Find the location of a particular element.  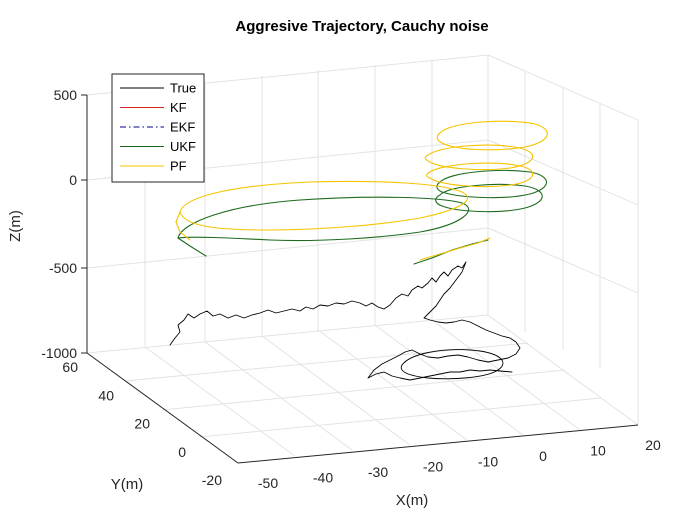

x-tick-label: -30 is located at coordinates (378, 472).